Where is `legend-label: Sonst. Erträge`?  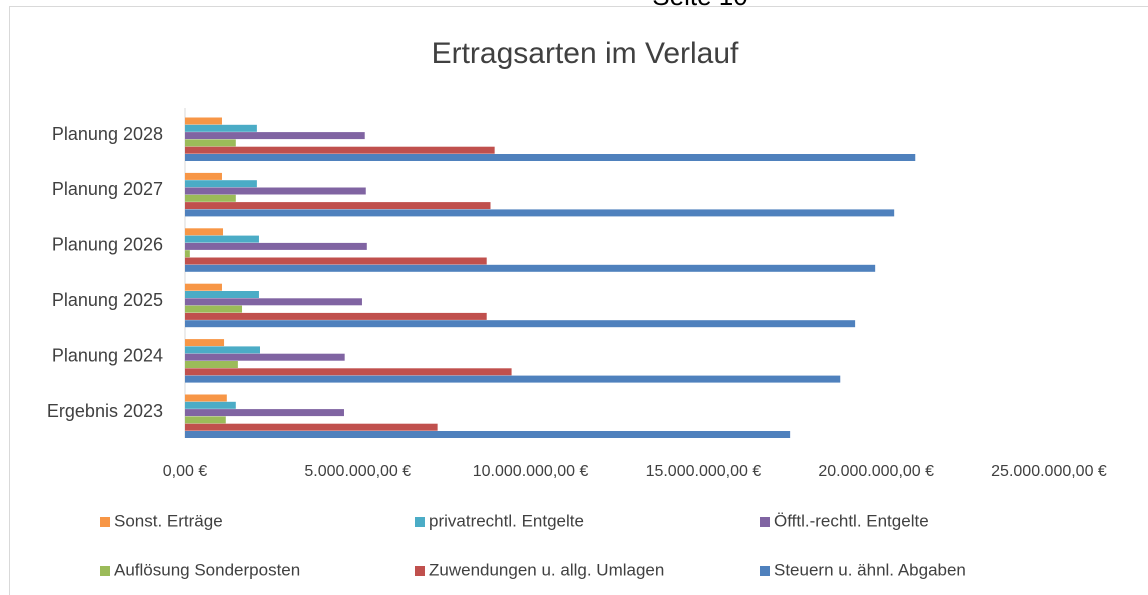 legend-label: Sonst. Erträge is located at coordinates (168, 520).